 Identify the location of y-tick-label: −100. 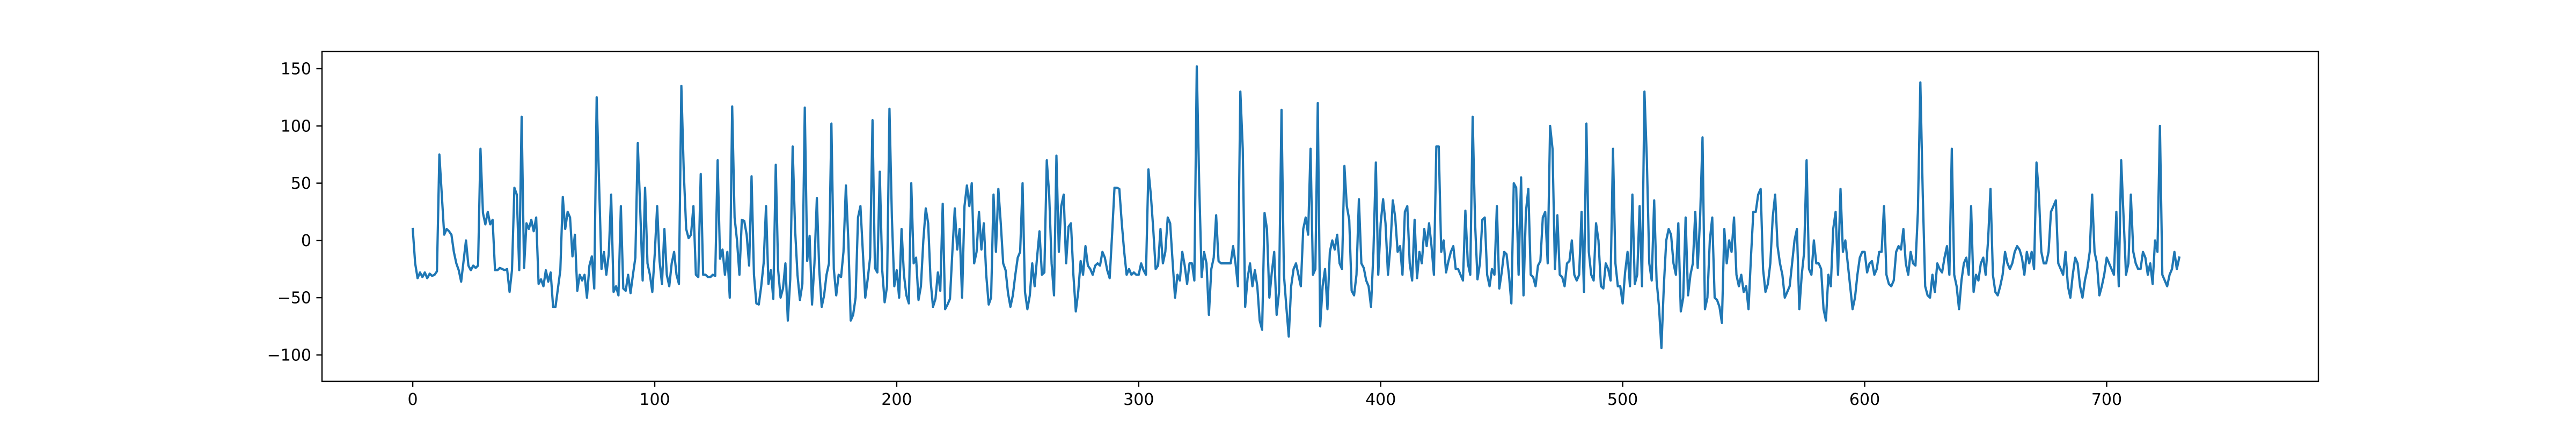
(289, 355).